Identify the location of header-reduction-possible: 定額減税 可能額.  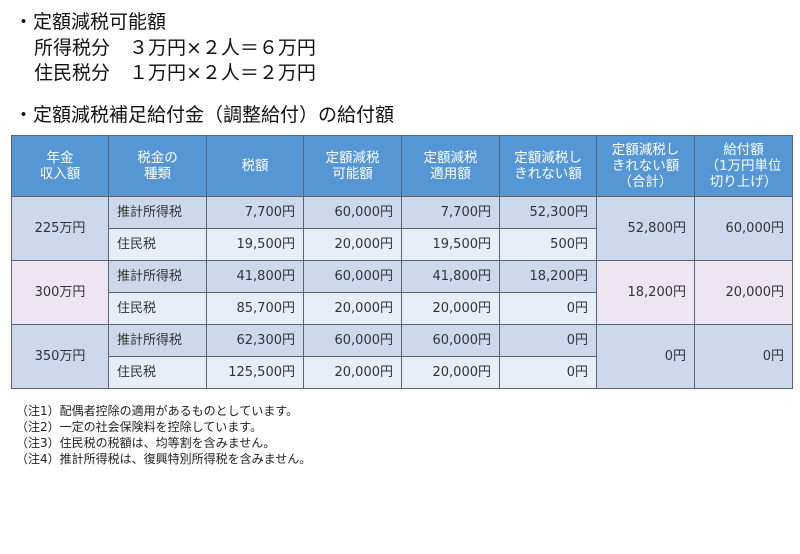
(352, 166).